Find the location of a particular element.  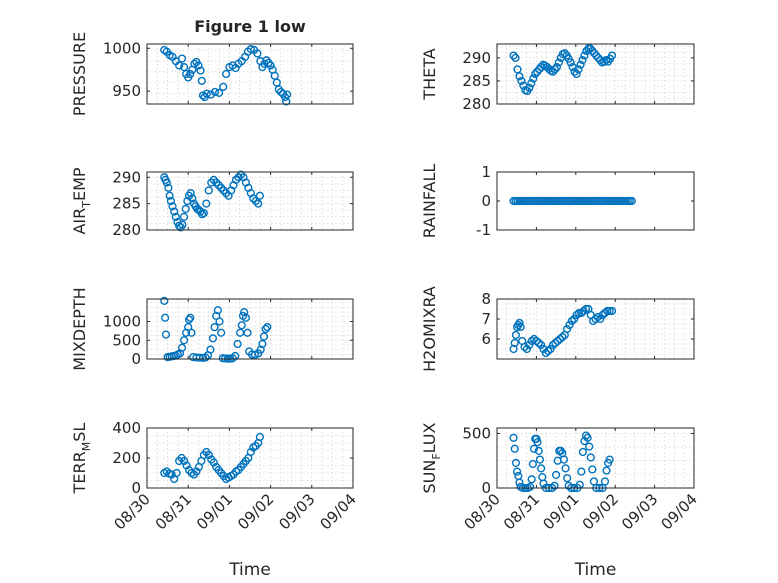

y-axis-label: MIXDEPTH is located at coordinates (79, 328).